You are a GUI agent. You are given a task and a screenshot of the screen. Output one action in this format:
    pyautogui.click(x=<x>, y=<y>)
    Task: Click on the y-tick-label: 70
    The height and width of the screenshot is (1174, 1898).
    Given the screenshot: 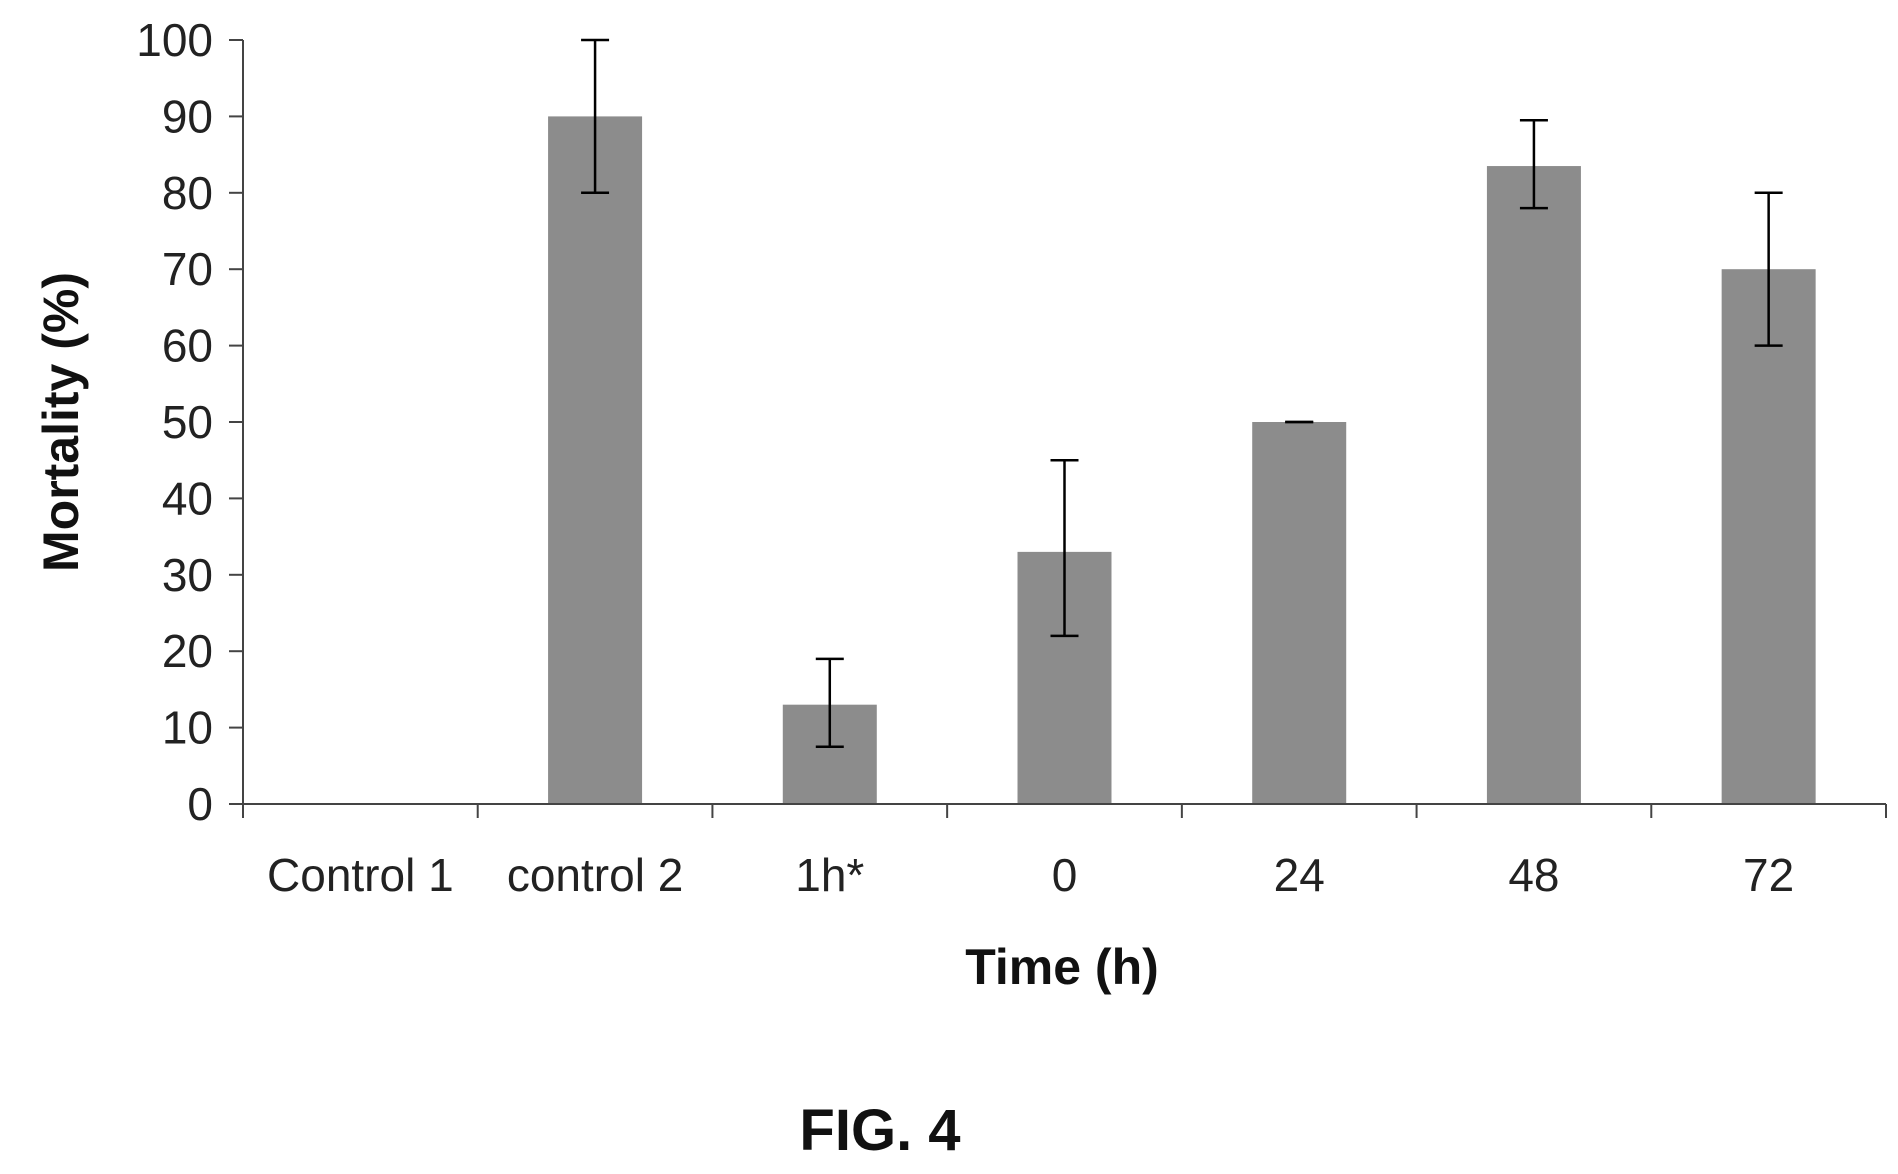 What is the action you would take?
    pyautogui.click(x=187, y=269)
    